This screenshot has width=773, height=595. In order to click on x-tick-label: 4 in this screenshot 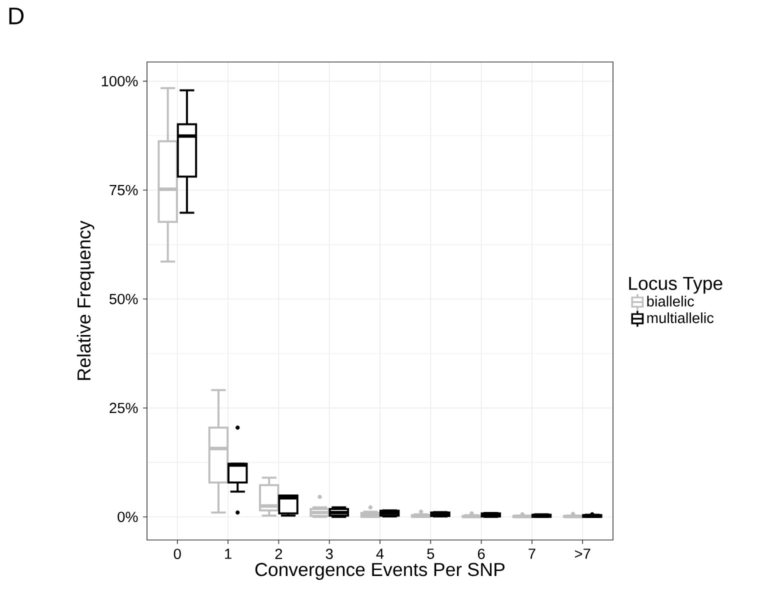, I will do `click(380, 553)`.